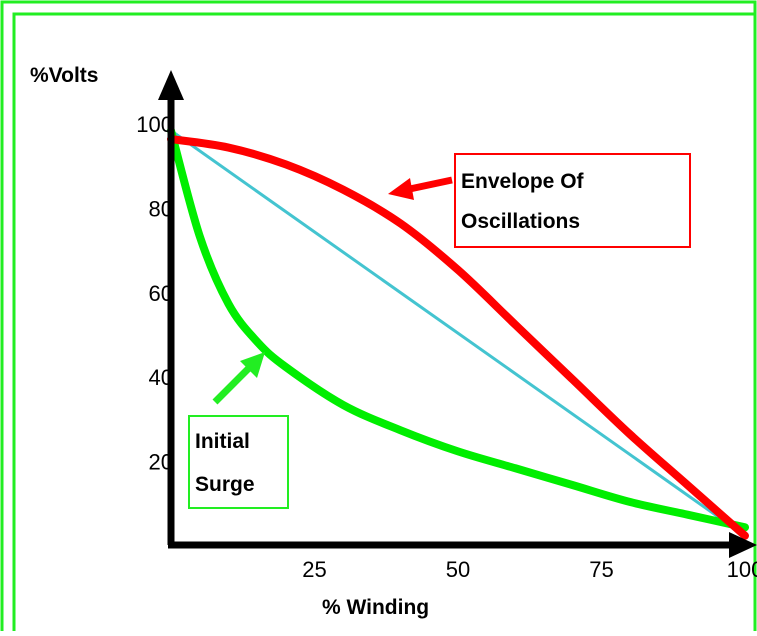  What do you see at coordinates (222, 441) in the screenshot?
I see `surge-annotation-line1: Initial` at bounding box center [222, 441].